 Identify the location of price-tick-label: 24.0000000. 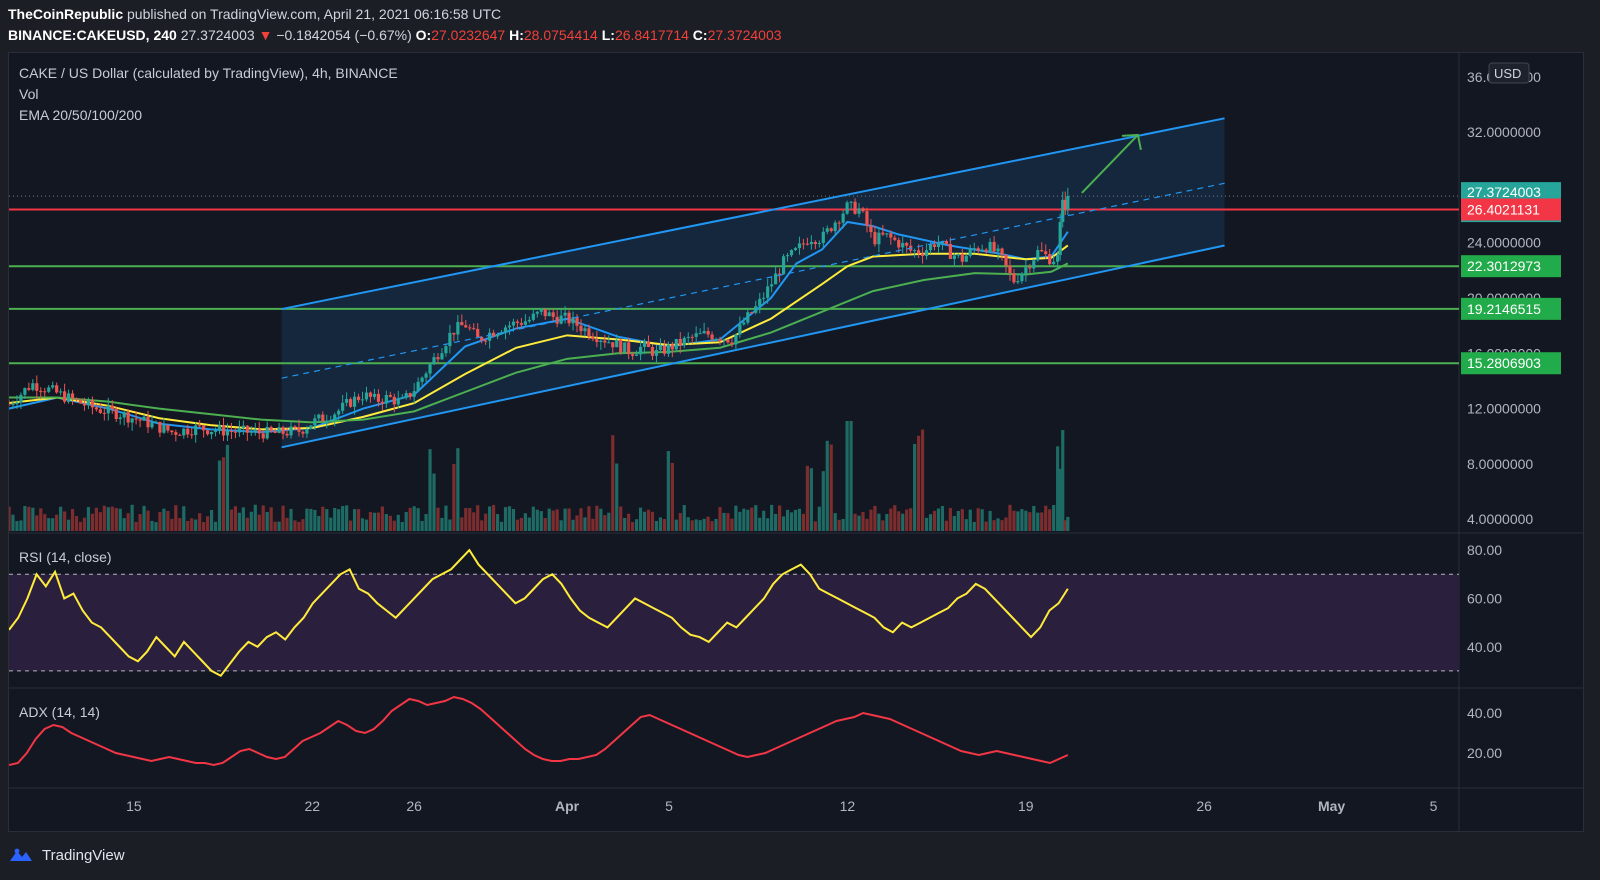
(1504, 243).